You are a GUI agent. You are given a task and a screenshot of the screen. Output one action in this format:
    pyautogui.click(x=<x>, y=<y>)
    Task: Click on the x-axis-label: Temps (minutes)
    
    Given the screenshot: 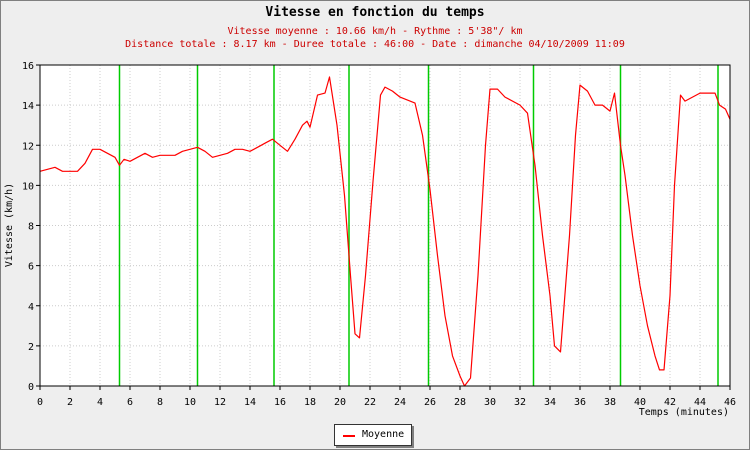 What is the action you would take?
    pyautogui.click(x=684, y=412)
    